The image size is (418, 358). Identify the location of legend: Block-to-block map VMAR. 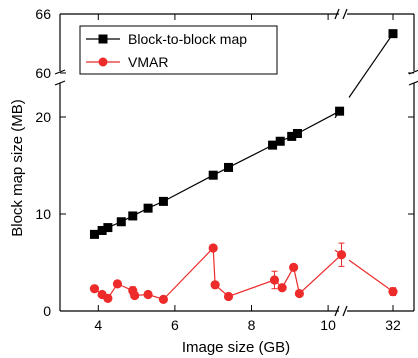
(178, 50).